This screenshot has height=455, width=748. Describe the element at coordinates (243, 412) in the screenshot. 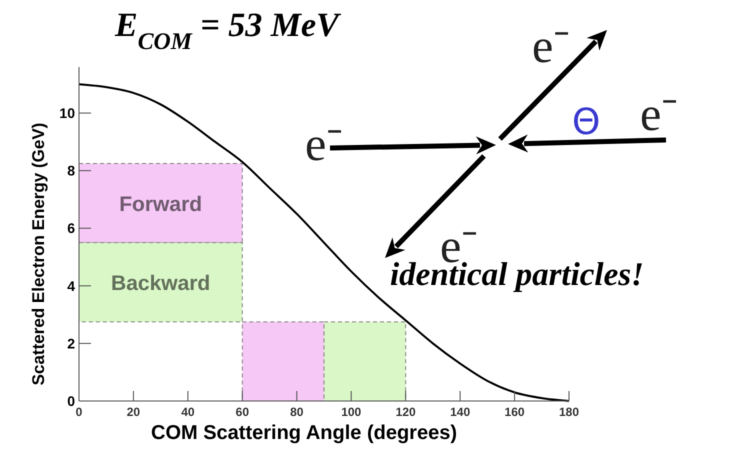

I see `x-tick-label: 60` at that location.